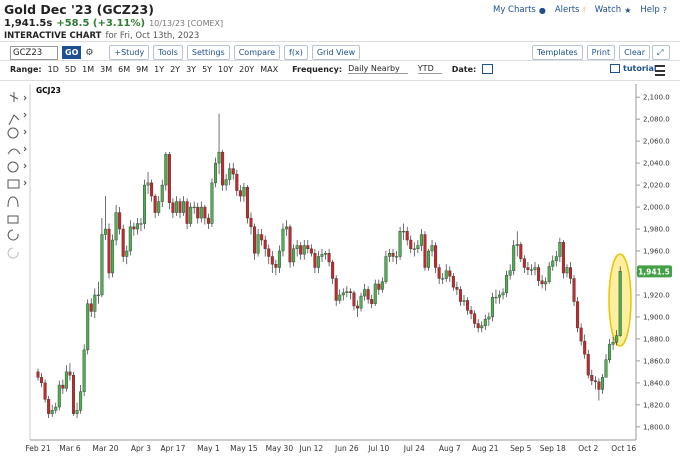  What do you see at coordinates (542, 10) in the screenshot?
I see `link-icon: ●` at bounding box center [542, 10].